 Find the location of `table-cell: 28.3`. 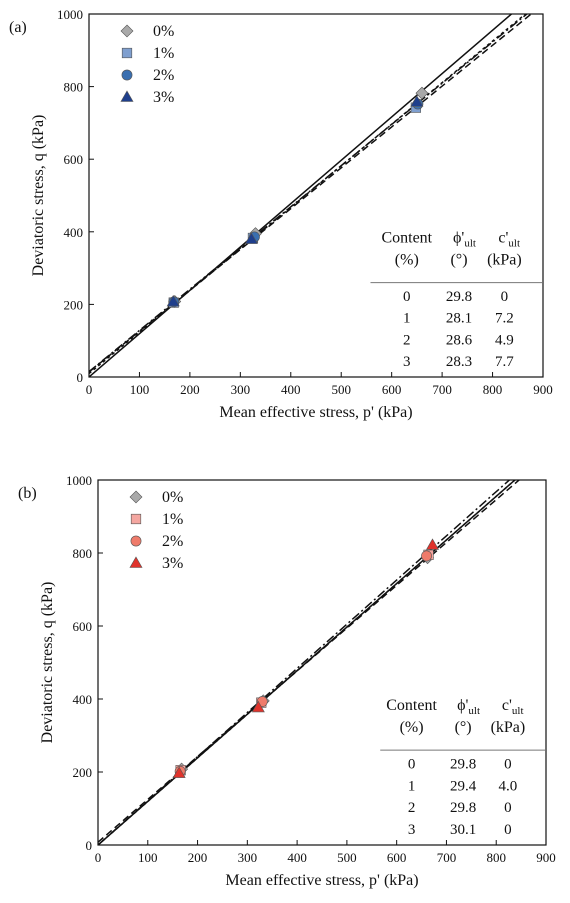

table-cell: 28.3 is located at coordinates (459, 362).